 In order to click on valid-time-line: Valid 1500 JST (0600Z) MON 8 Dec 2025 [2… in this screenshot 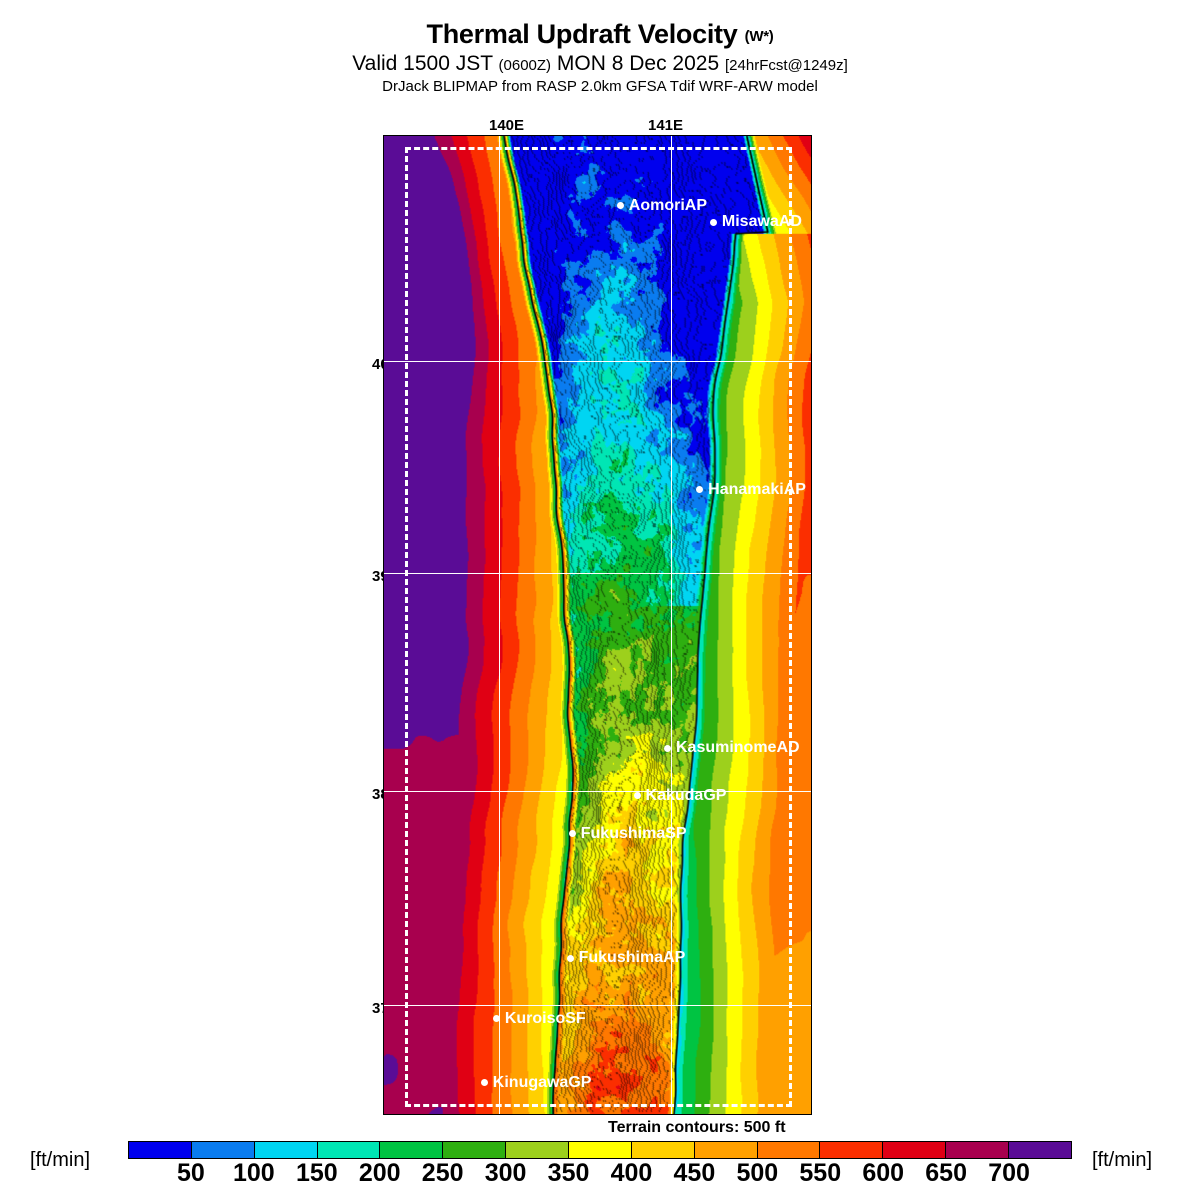, I will do `click(600, 64)`.